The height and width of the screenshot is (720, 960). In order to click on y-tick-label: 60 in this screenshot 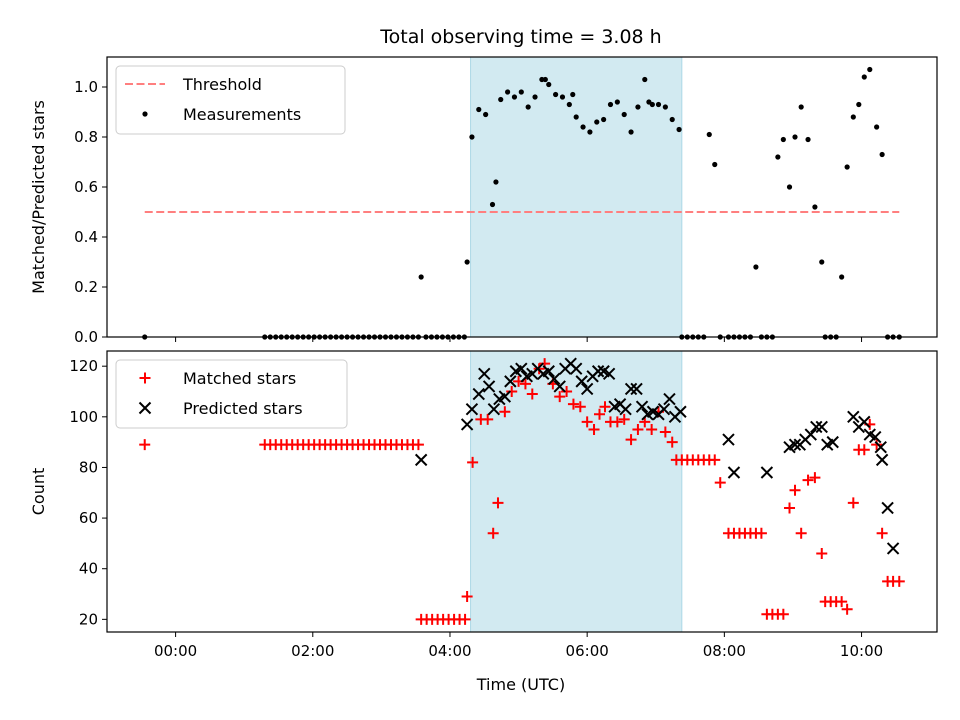, I will do `click(88, 518)`.